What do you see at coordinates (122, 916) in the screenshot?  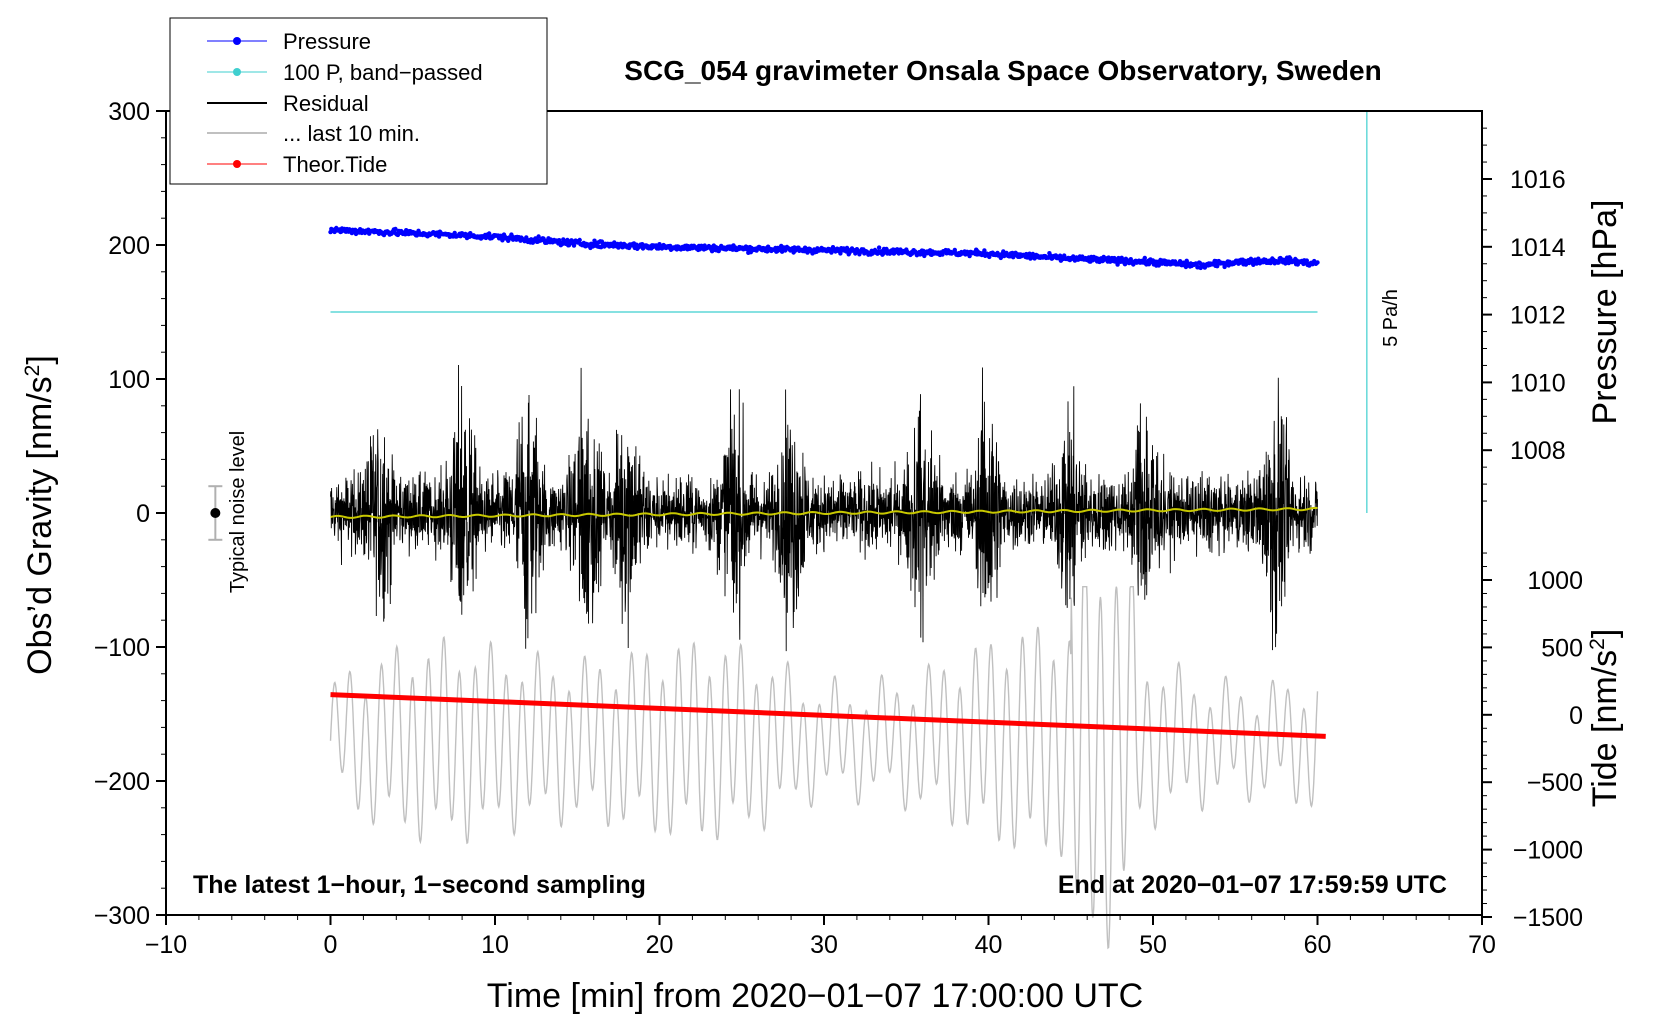 I see `y-tick-label: −300` at bounding box center [122, 916].